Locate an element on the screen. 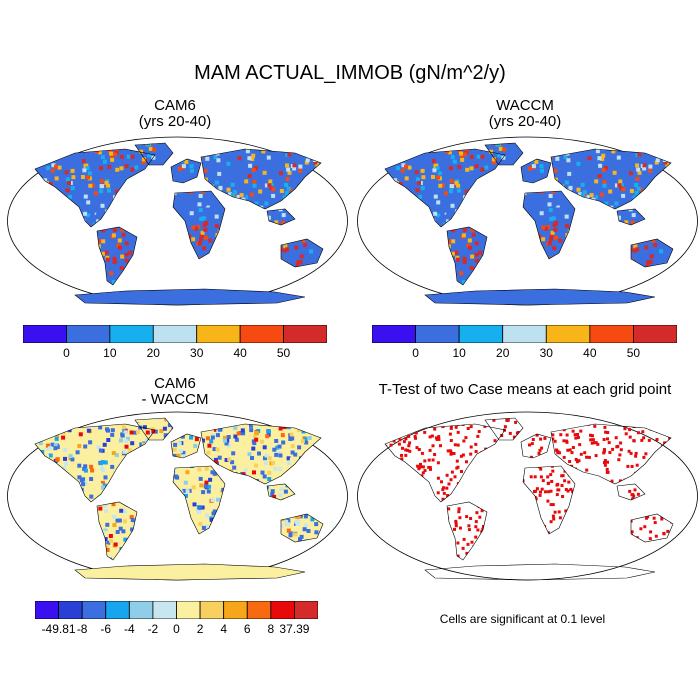 The height and width of the screenshot is (700, 700). colorbar-tick-label: -2 is located at coordinates (153, 629).